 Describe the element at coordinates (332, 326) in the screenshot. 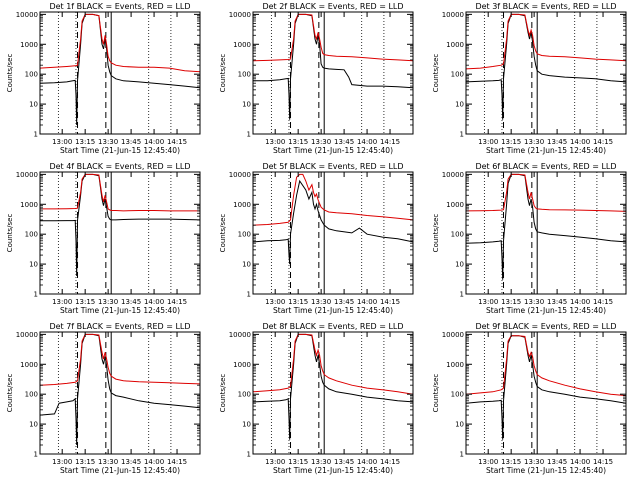

I see `chart-title: Det 8f BLACK = Events, RED = LLD` at that location.